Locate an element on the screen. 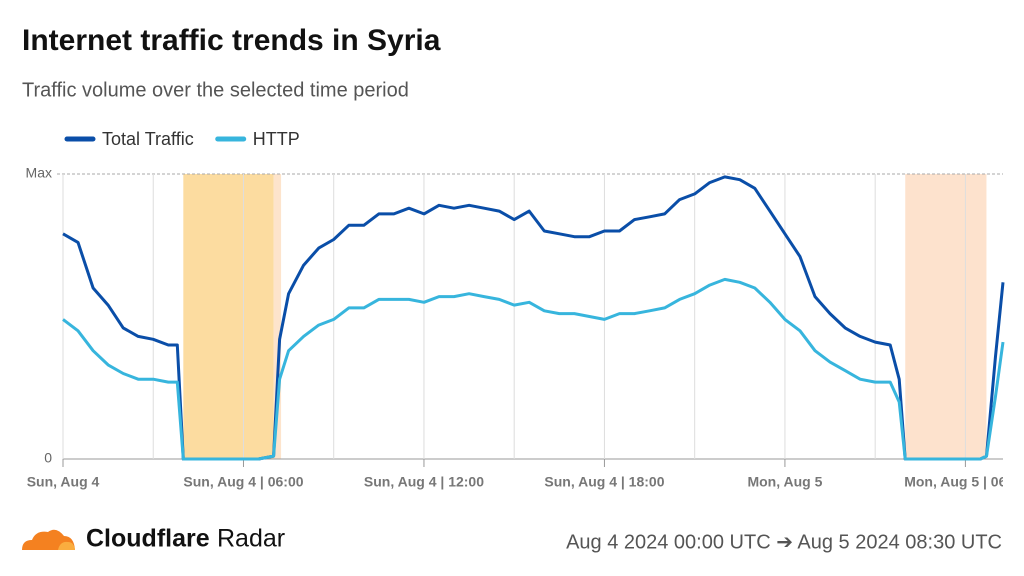 Image resolution: width=1024 pixels, height=576 pixels. legend-label: HTTP is located at coordinates (276, 139).